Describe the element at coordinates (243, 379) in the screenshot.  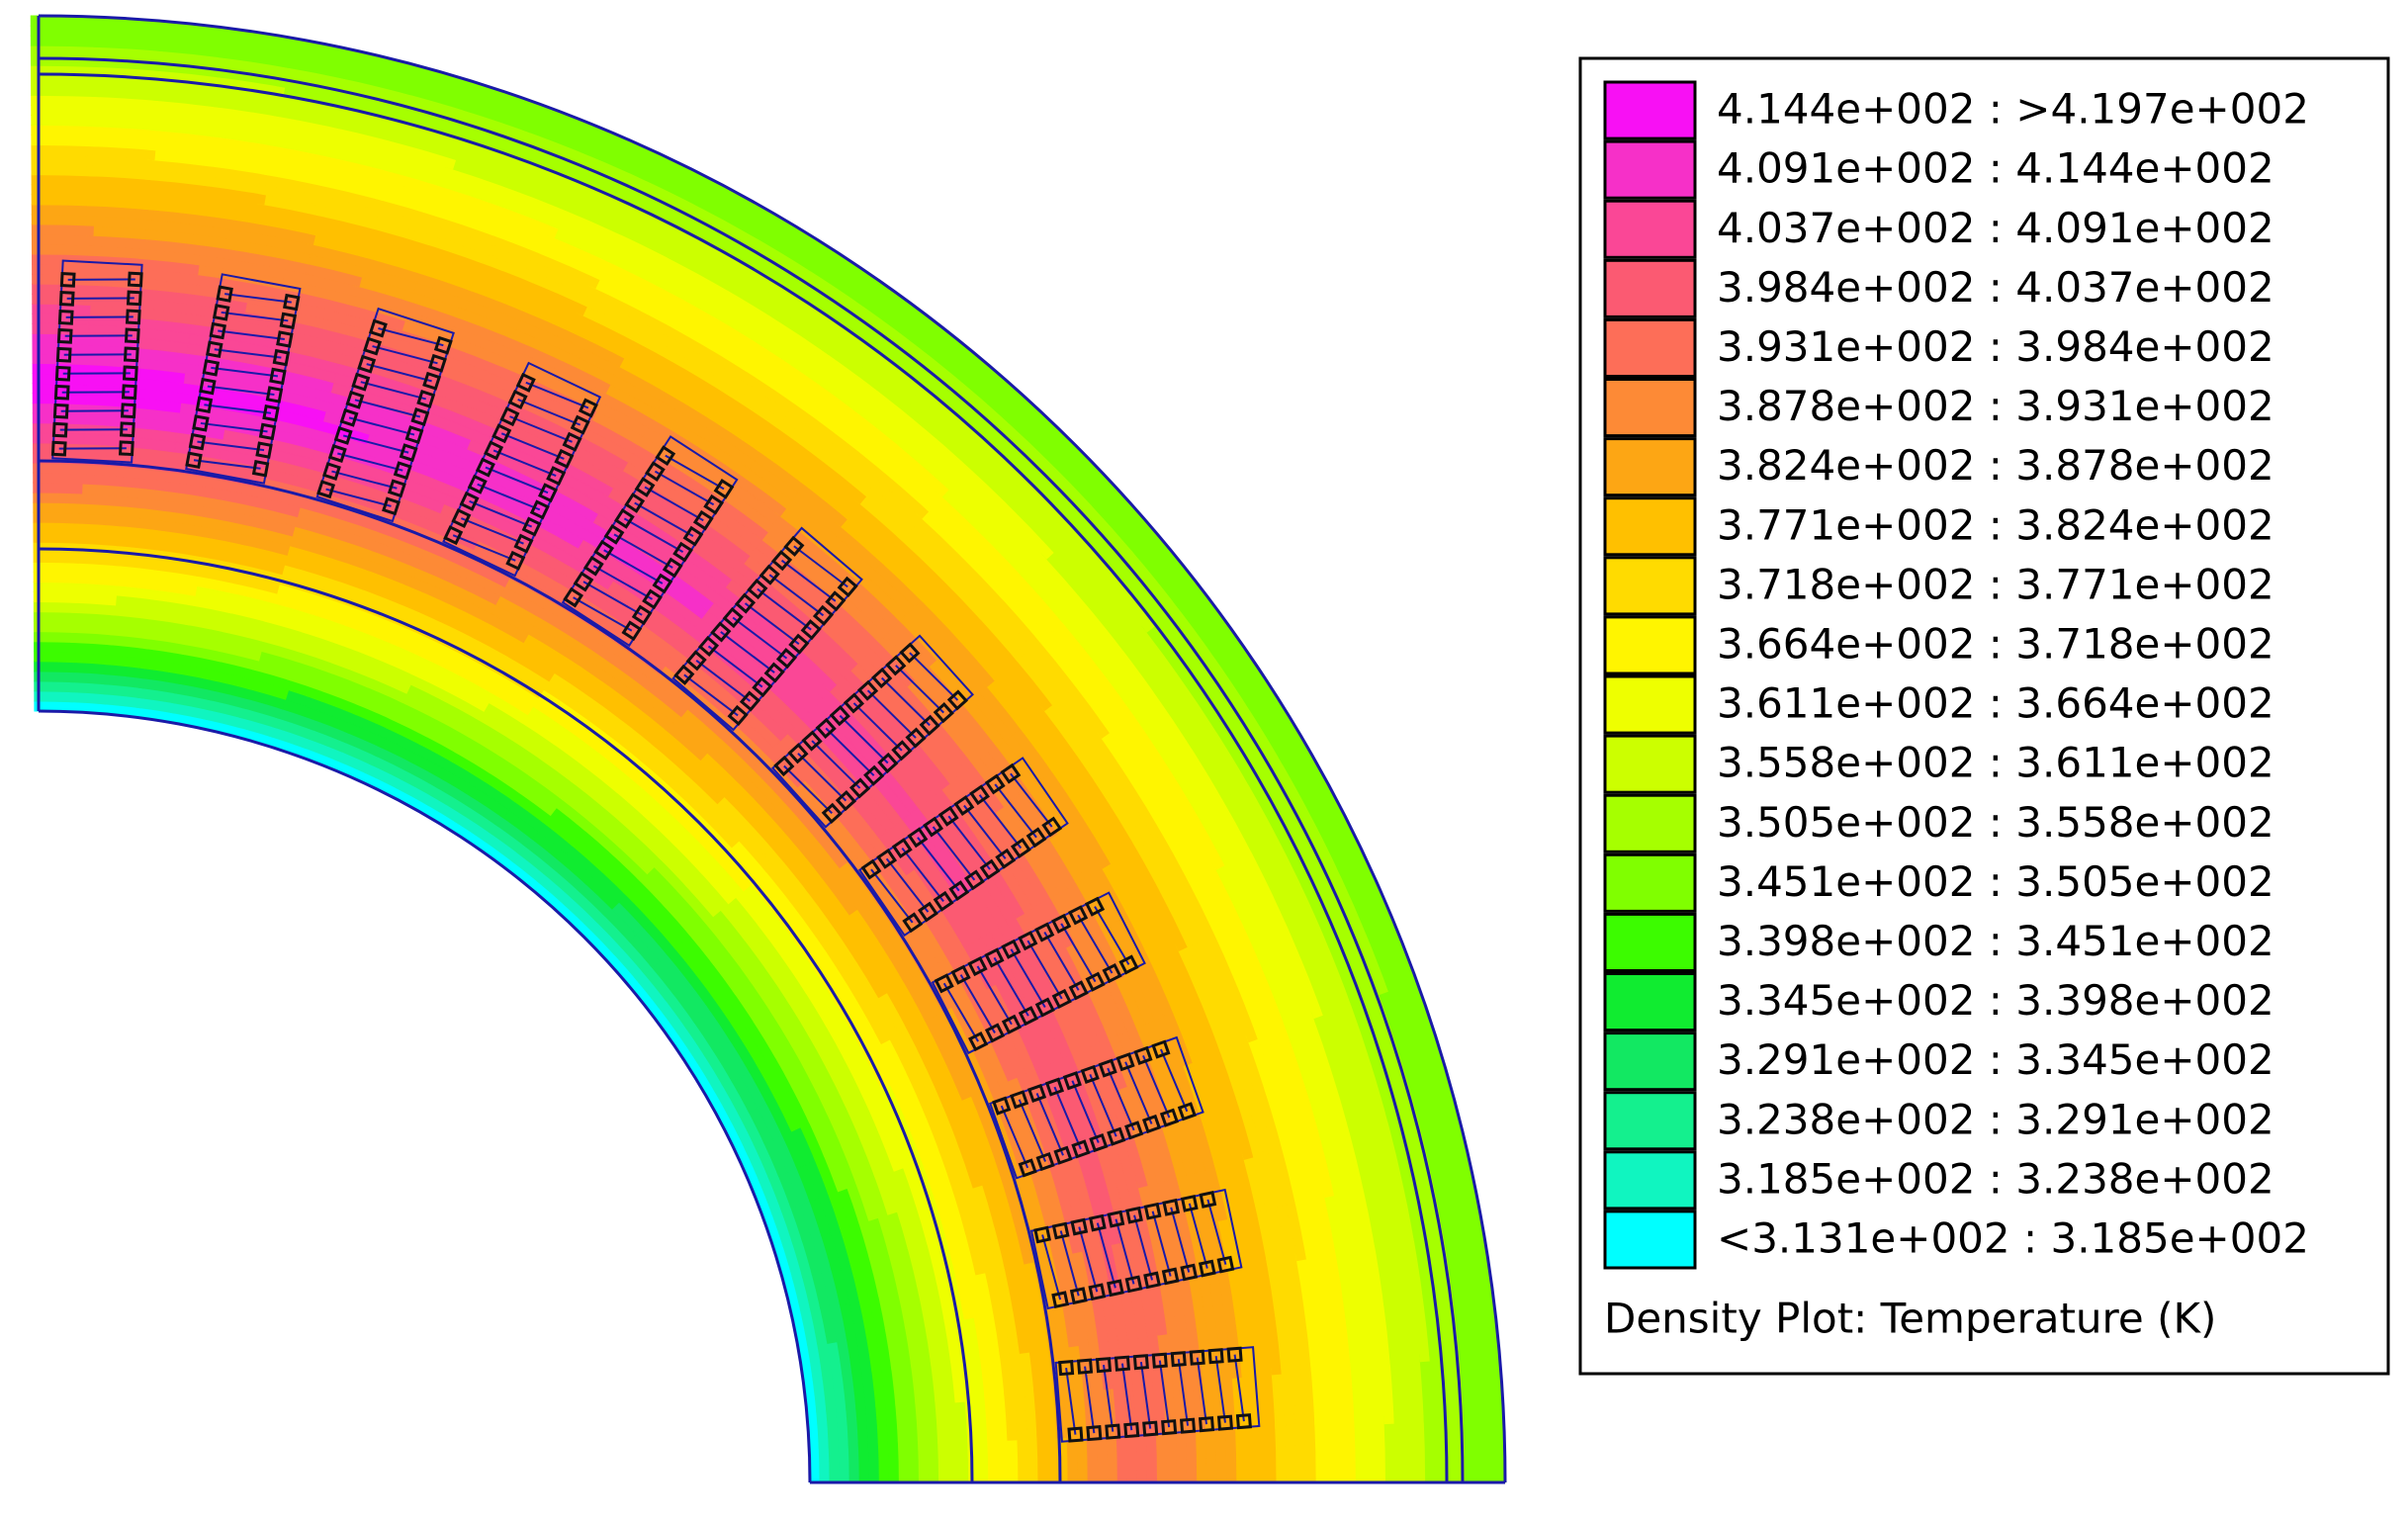
I see `slot` at that location.